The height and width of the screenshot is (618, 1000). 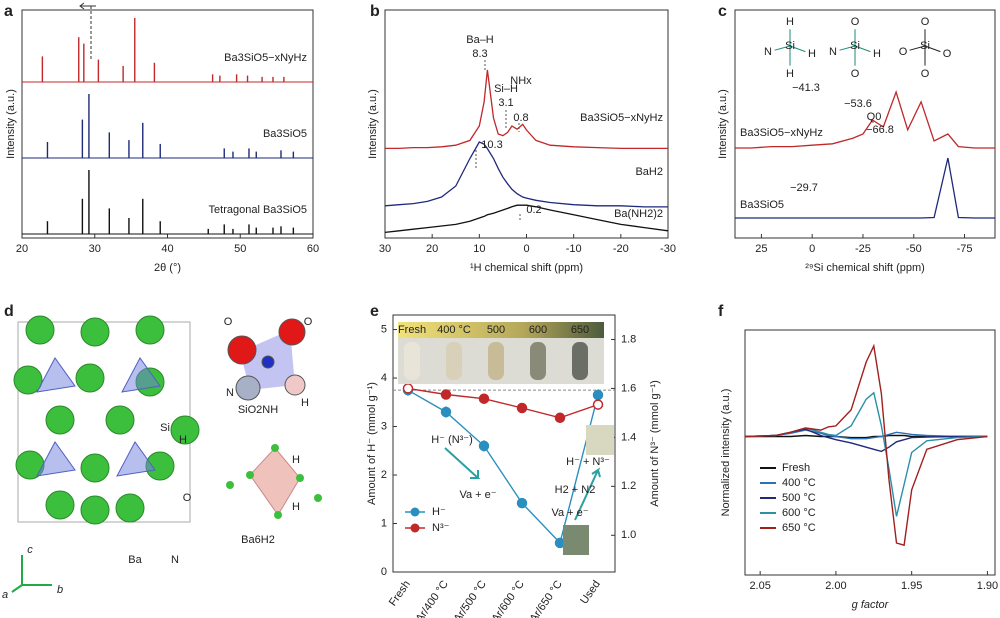 I want to click on x-axis-label: ¹H chemical shift (ppm), so click(x=526, y=268).